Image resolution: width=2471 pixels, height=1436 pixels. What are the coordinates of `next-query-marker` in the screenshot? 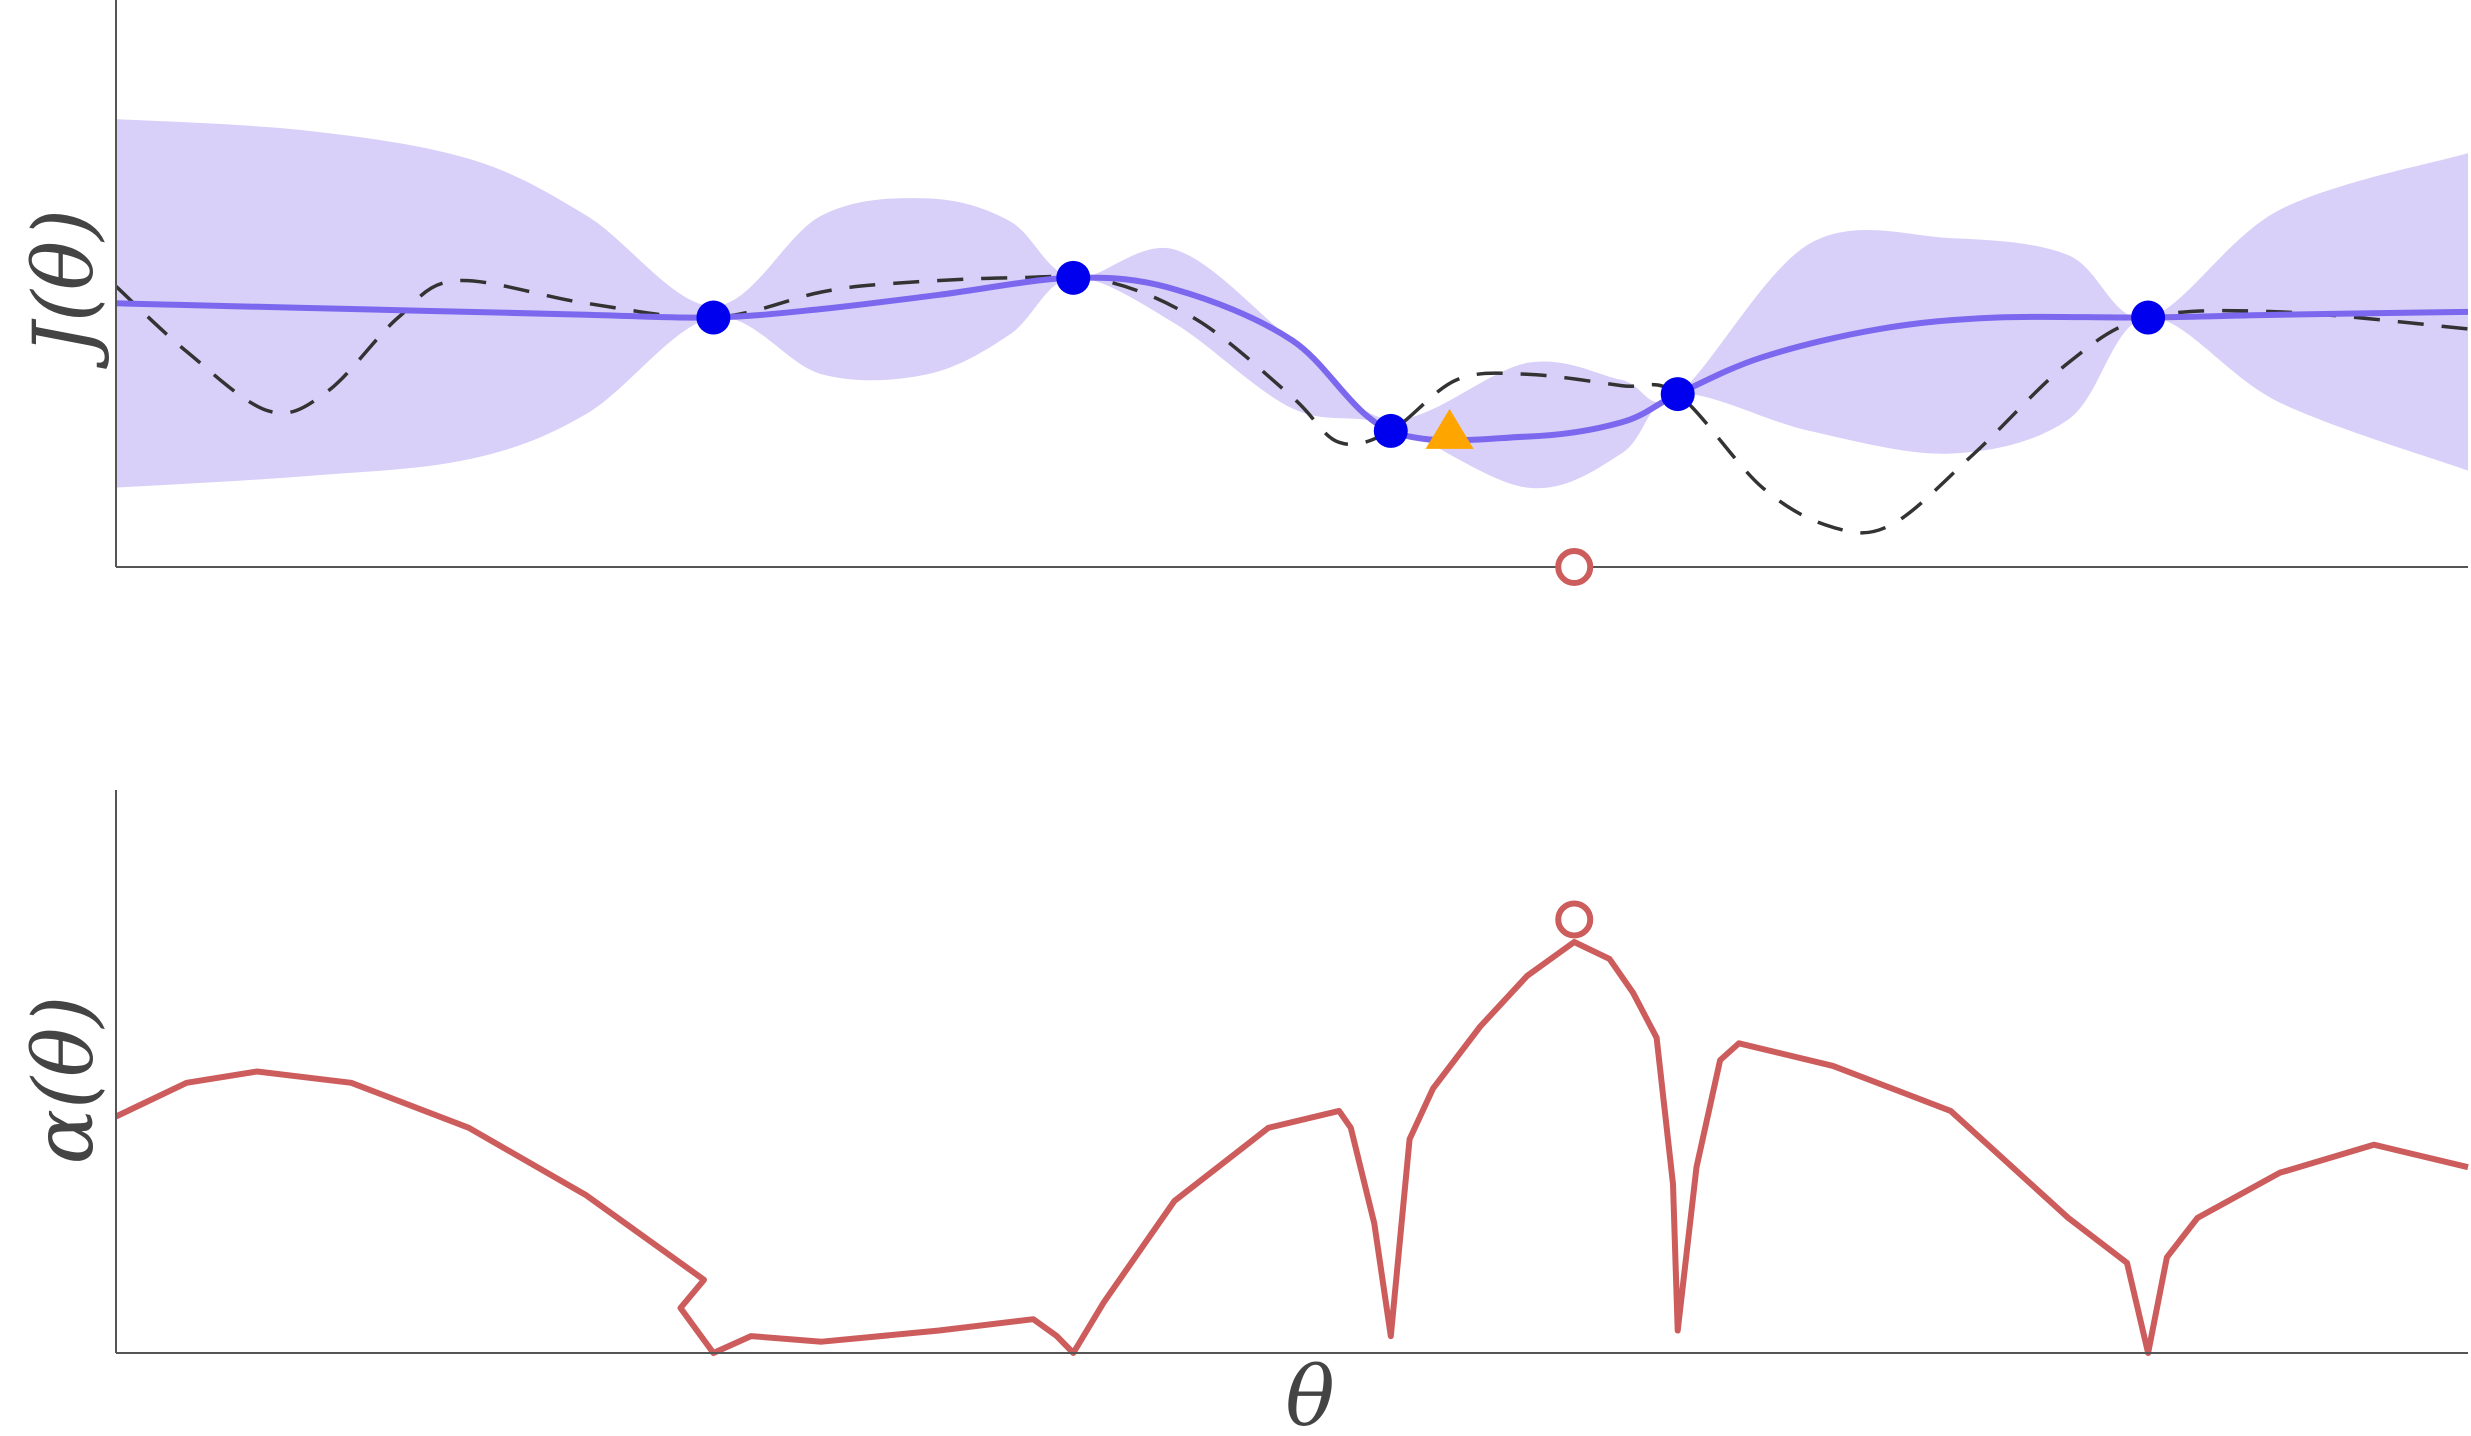 It's located at (1574, 567).